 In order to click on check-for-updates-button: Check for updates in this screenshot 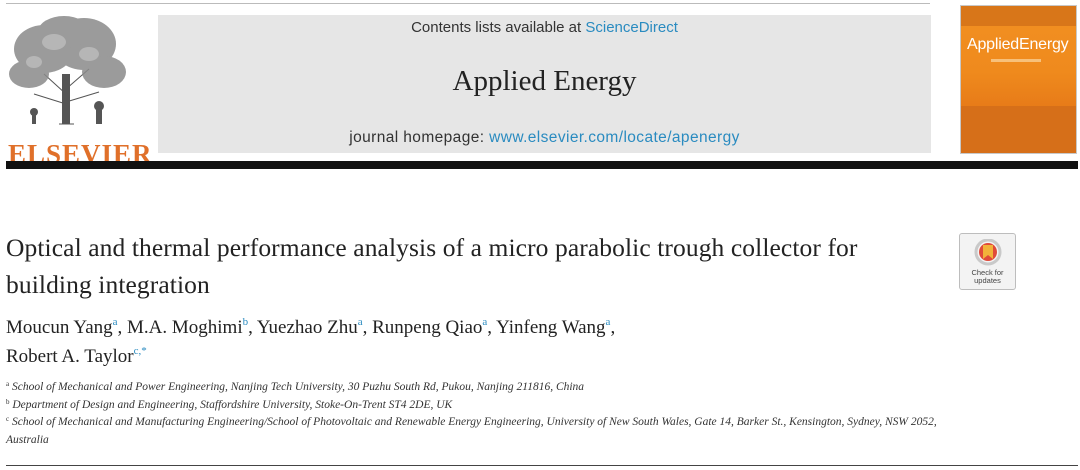, I will do `click(987, 261)`.